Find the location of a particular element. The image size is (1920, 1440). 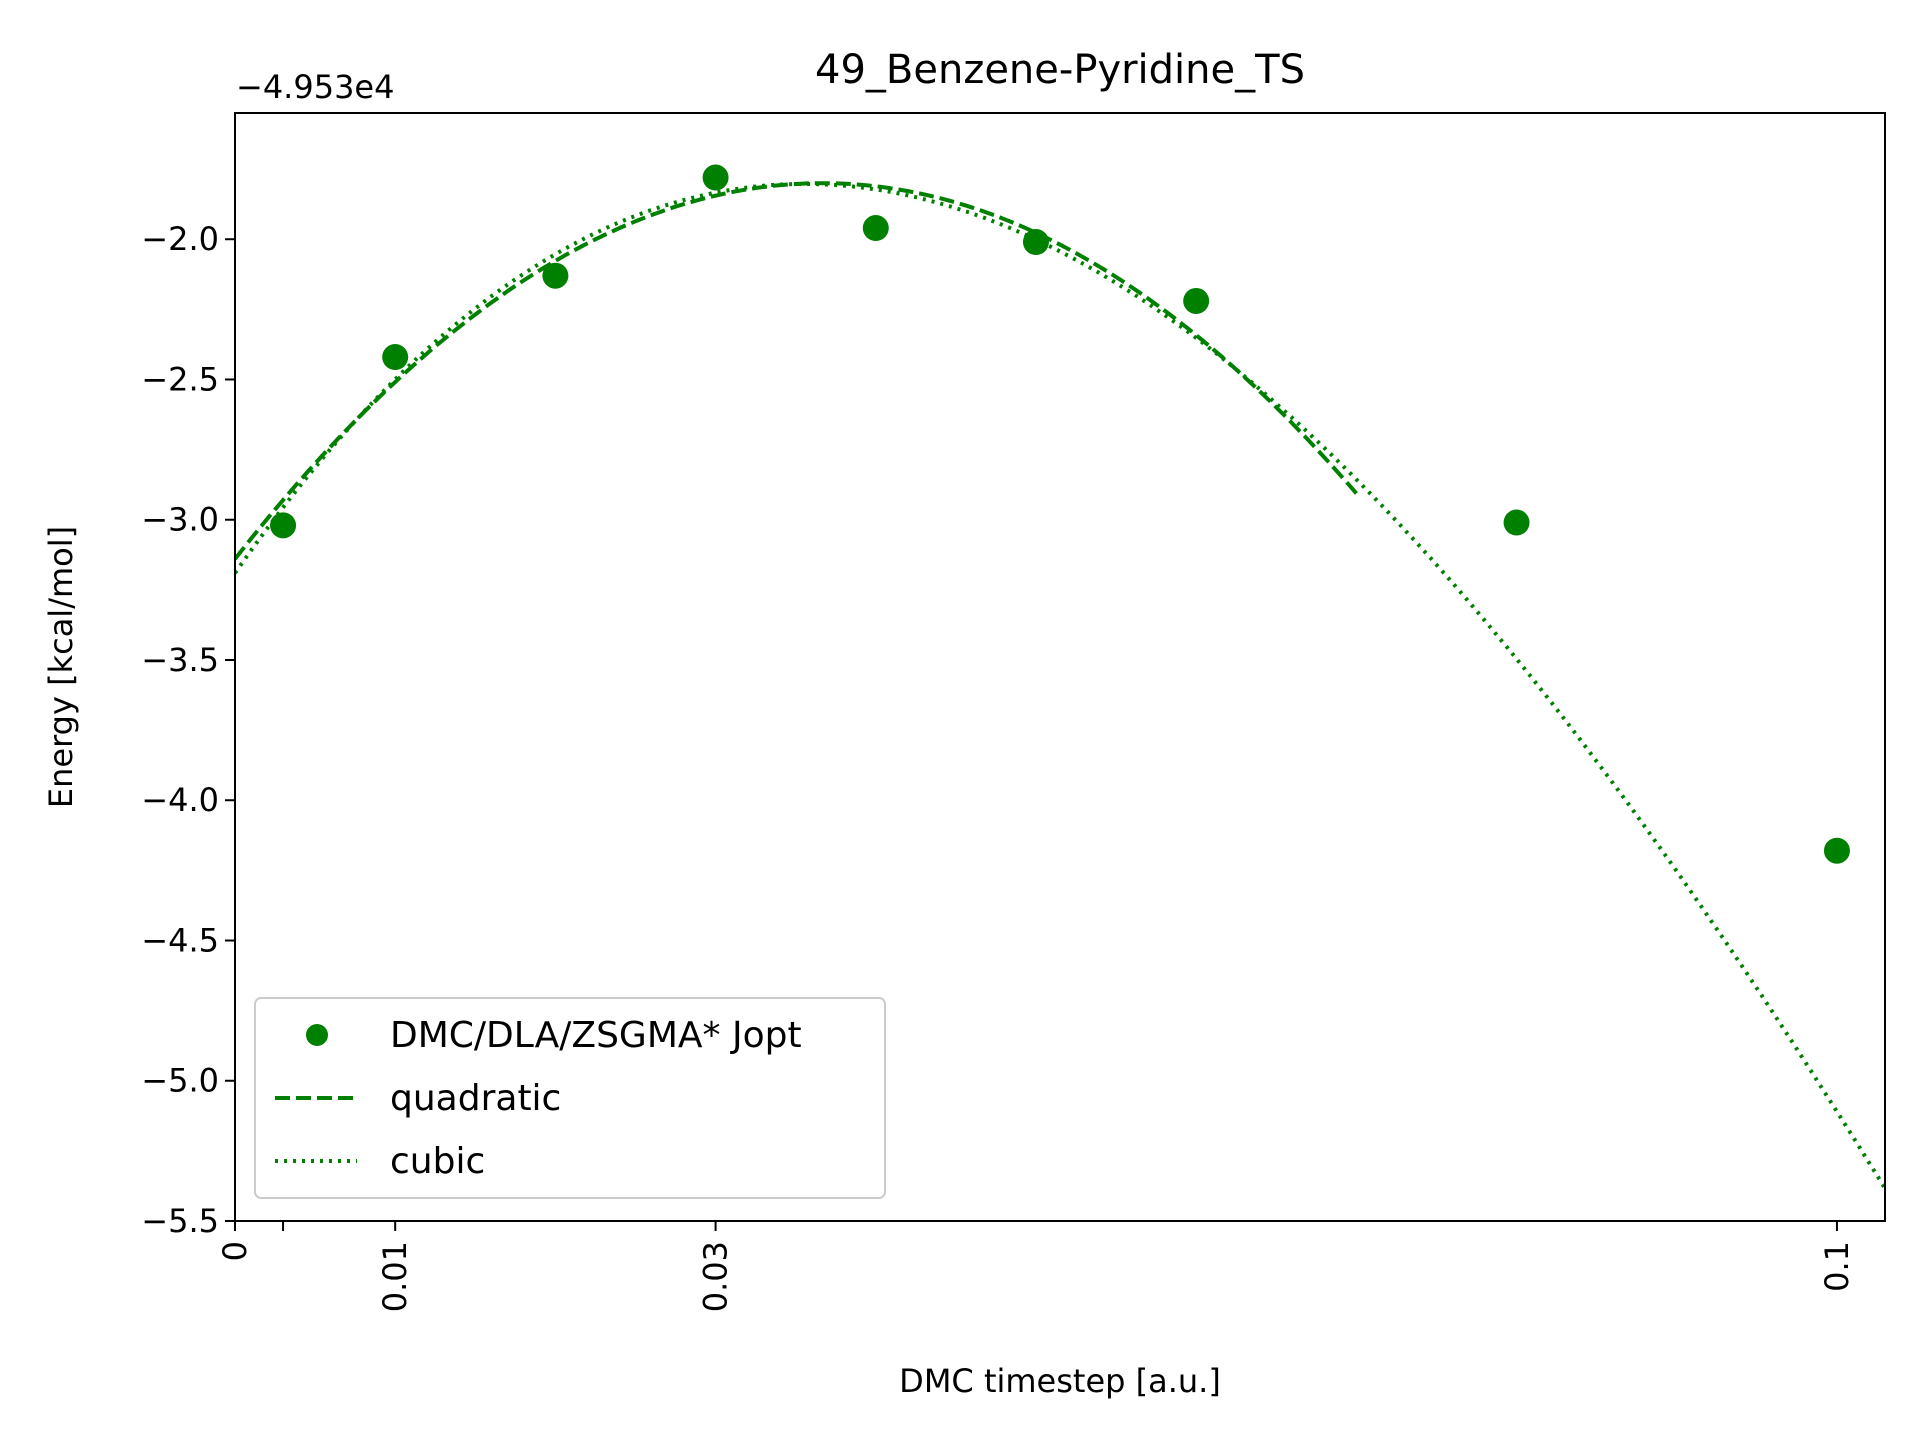

x-tick-label: 0.01 is located at coordinates (395, 1276).